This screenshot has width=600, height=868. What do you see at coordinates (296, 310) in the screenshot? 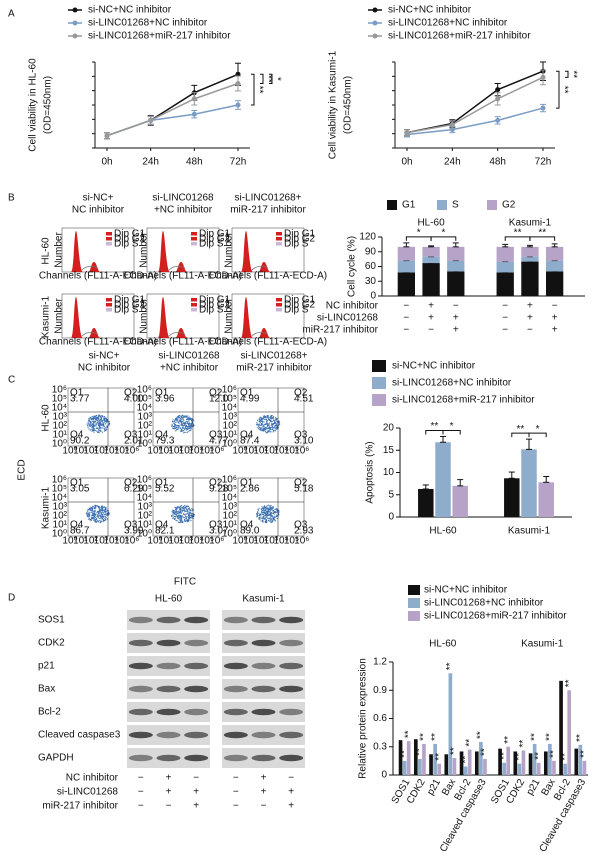
I see `legend-label: Dip S` at bounding box center [296, 310].